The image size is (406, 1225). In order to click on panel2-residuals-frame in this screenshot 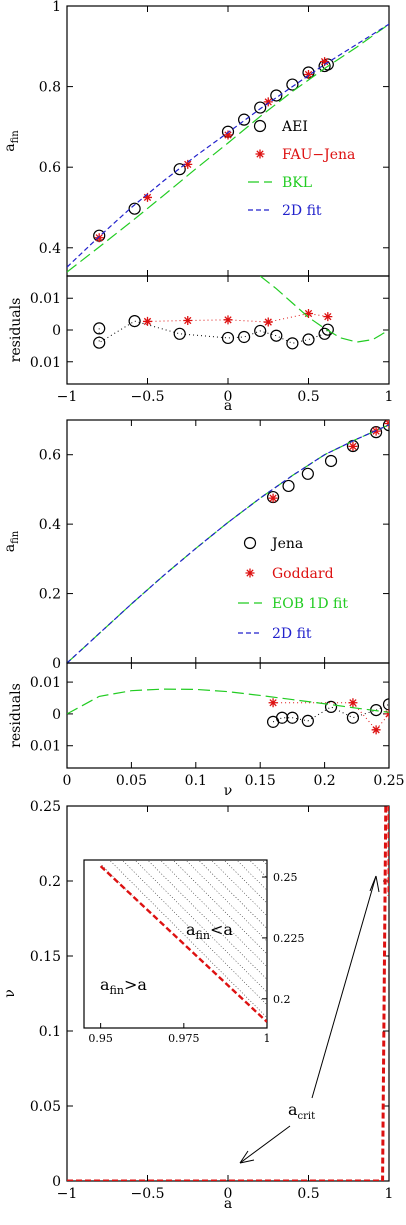, I will do `click(228, 715)`.